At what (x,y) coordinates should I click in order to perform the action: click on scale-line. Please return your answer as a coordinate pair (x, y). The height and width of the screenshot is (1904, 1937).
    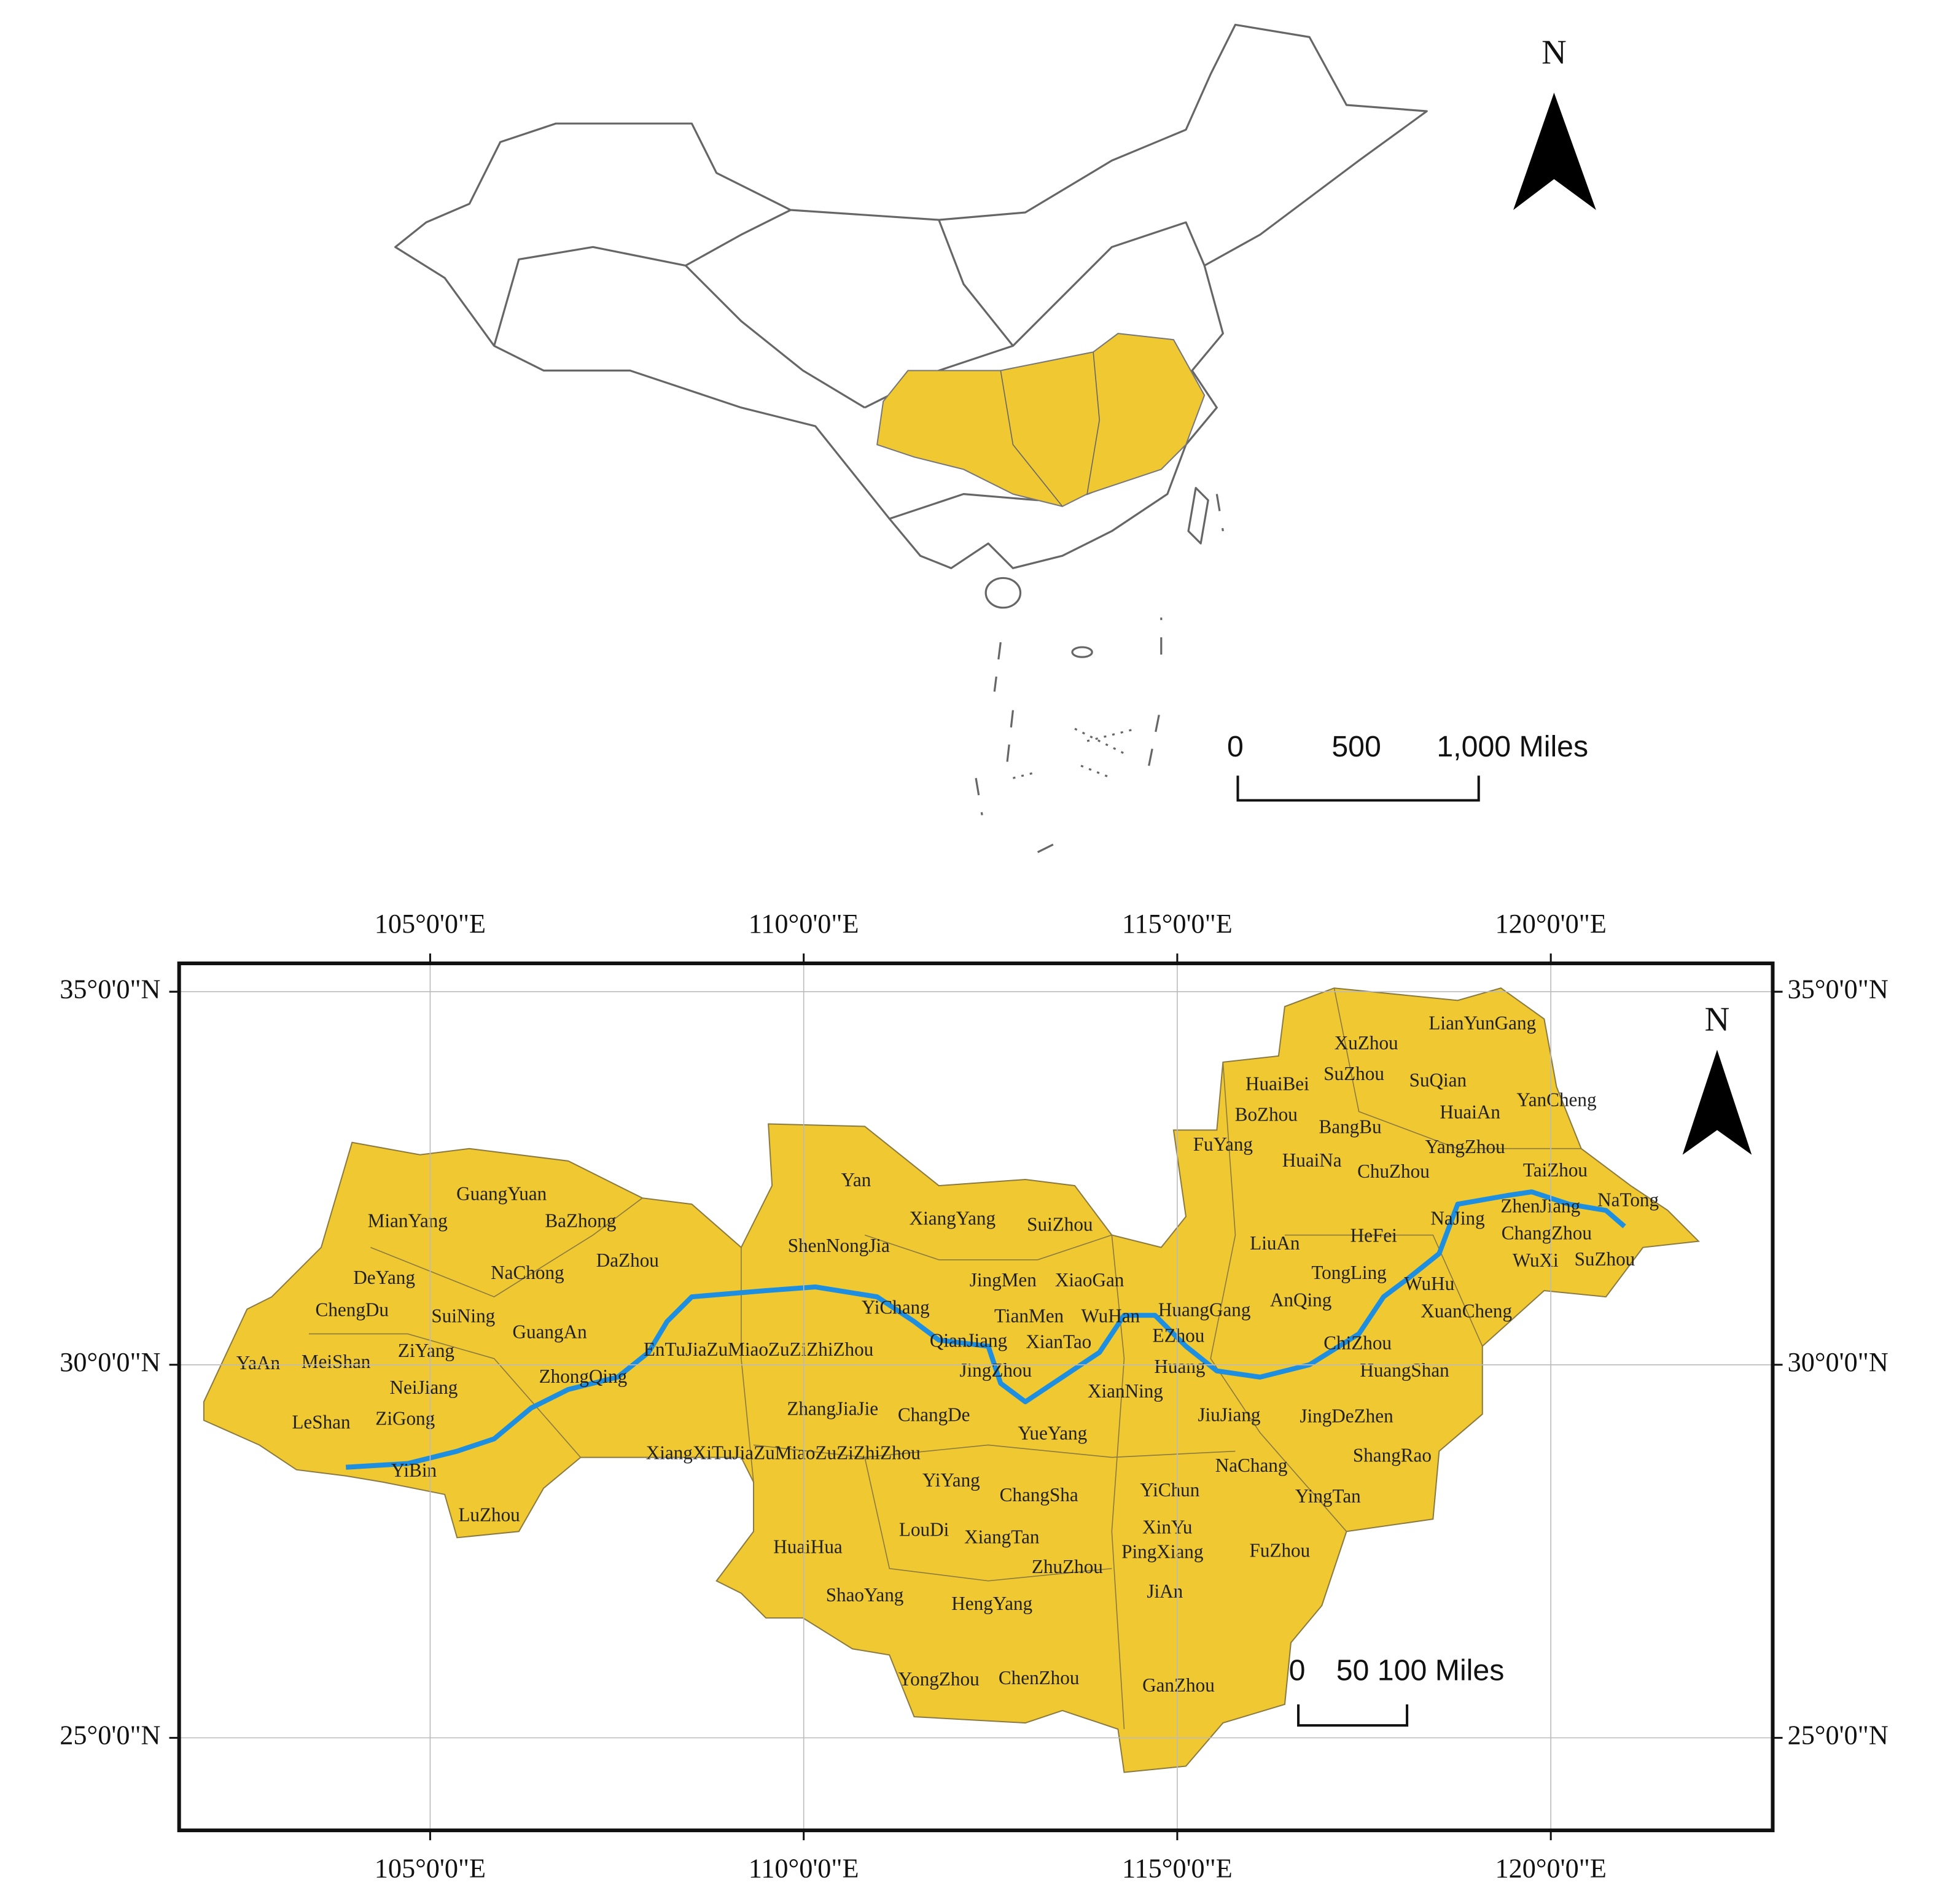
    Looking at the image, I should click on (1358, 788).